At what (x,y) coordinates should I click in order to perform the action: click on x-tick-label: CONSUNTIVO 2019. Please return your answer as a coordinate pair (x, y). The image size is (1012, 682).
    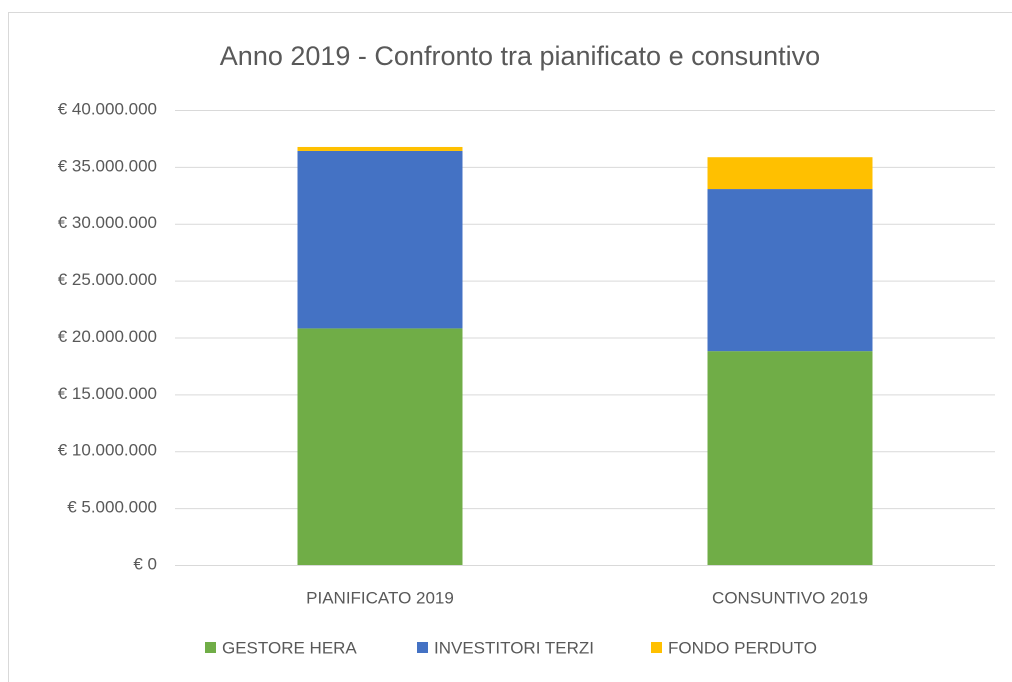
    Looking at the image, I should click on (790, 597).